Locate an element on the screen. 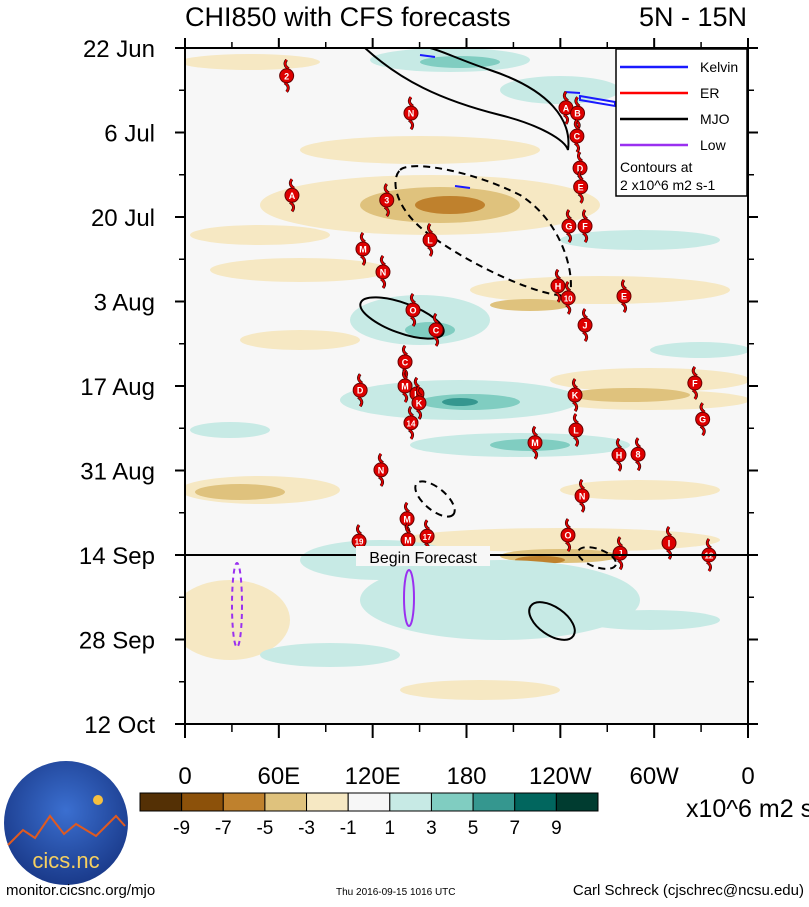  forecast-label-bg is located at coordinates (423, 556).